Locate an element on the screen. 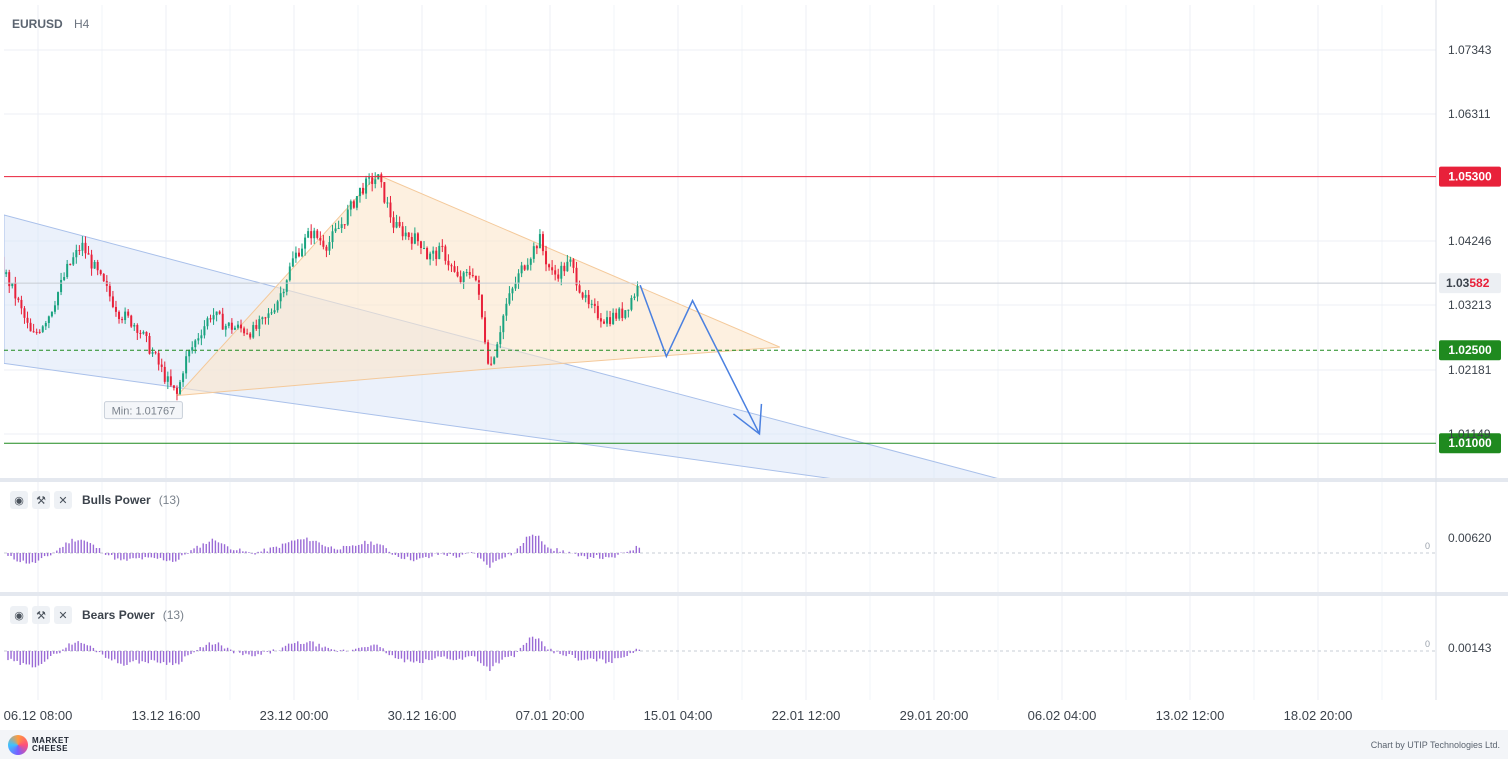  callout-label: Min: 1.01767 is located at coordinates (144, 412).